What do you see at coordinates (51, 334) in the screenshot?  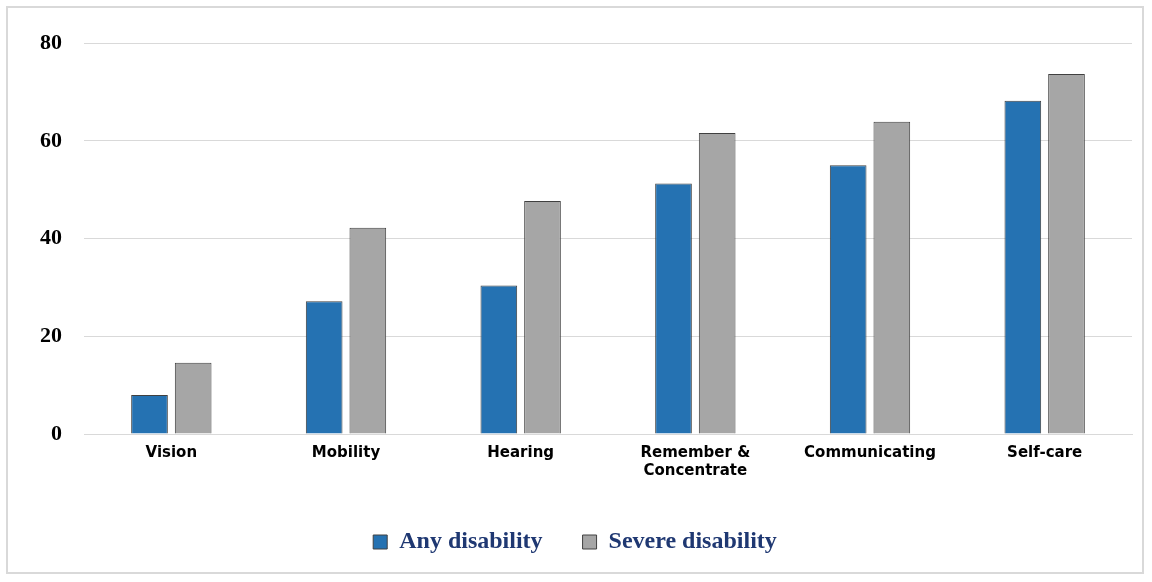 I see `y-tick-label: 20` at bounding box center [51, 334].